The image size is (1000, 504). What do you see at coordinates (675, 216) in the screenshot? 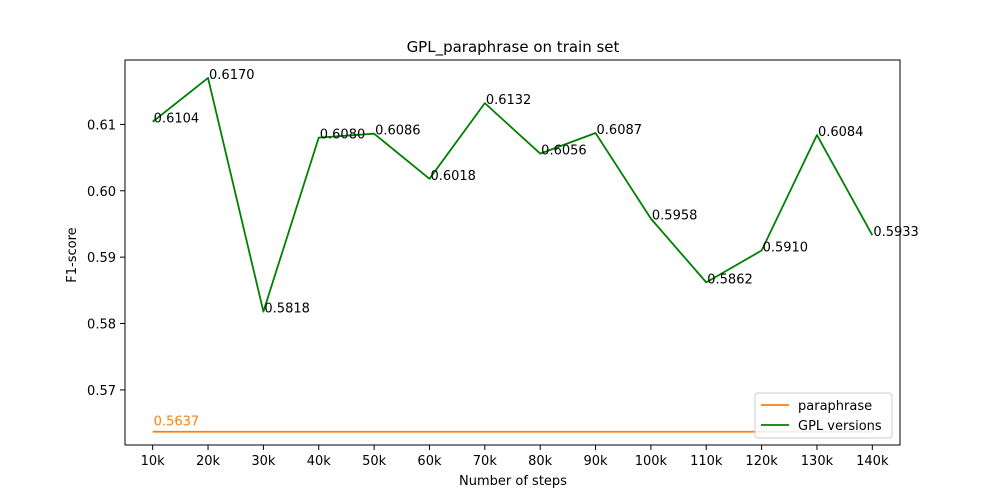
I see `data-label-gpl-versions-9: 0.5958` at bounding box center [675, 216].